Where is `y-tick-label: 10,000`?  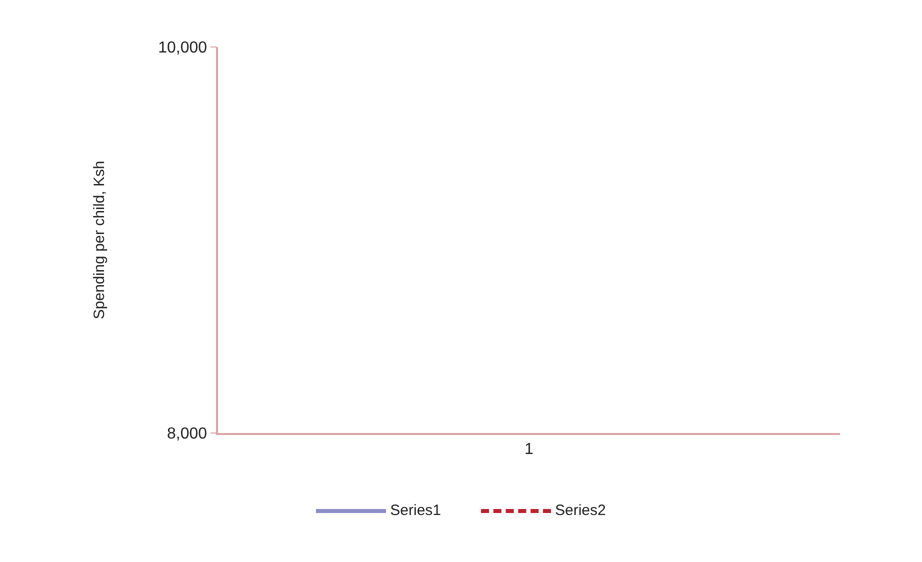 y-tick-label: 10,000 is located at coordinates (183, 48).